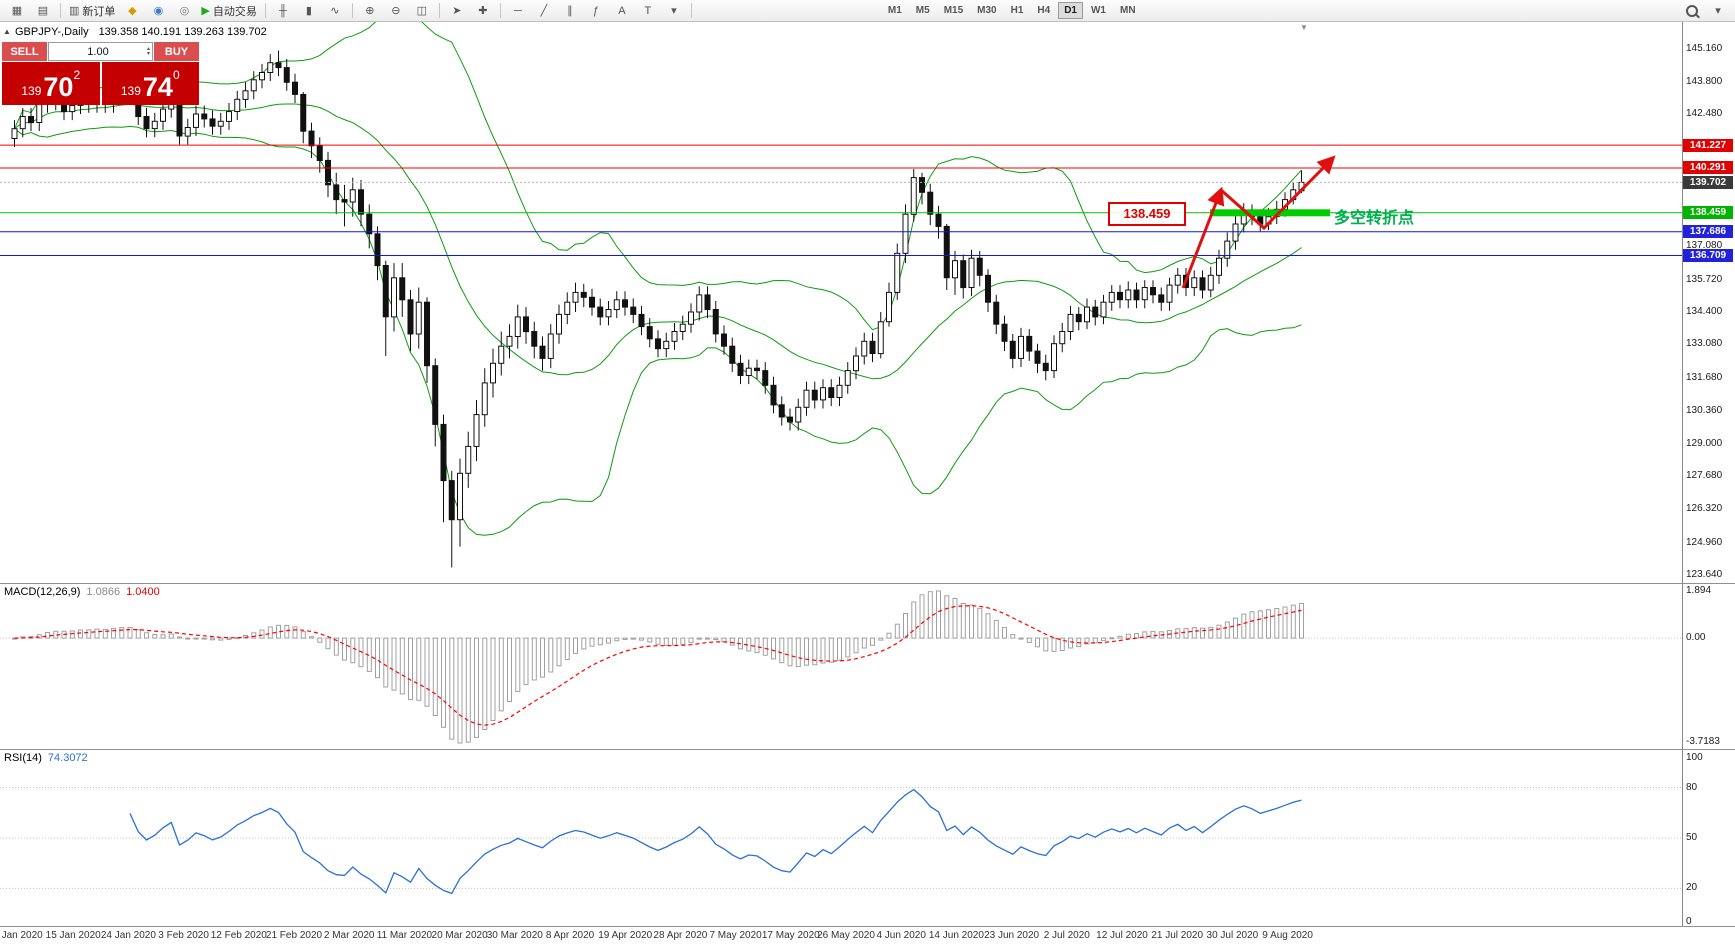 This screenshot has width=1735, height=946. Describe the element at coordinates (544, 11) in the screenshot. I see `trendline-button: ╱` at that location.